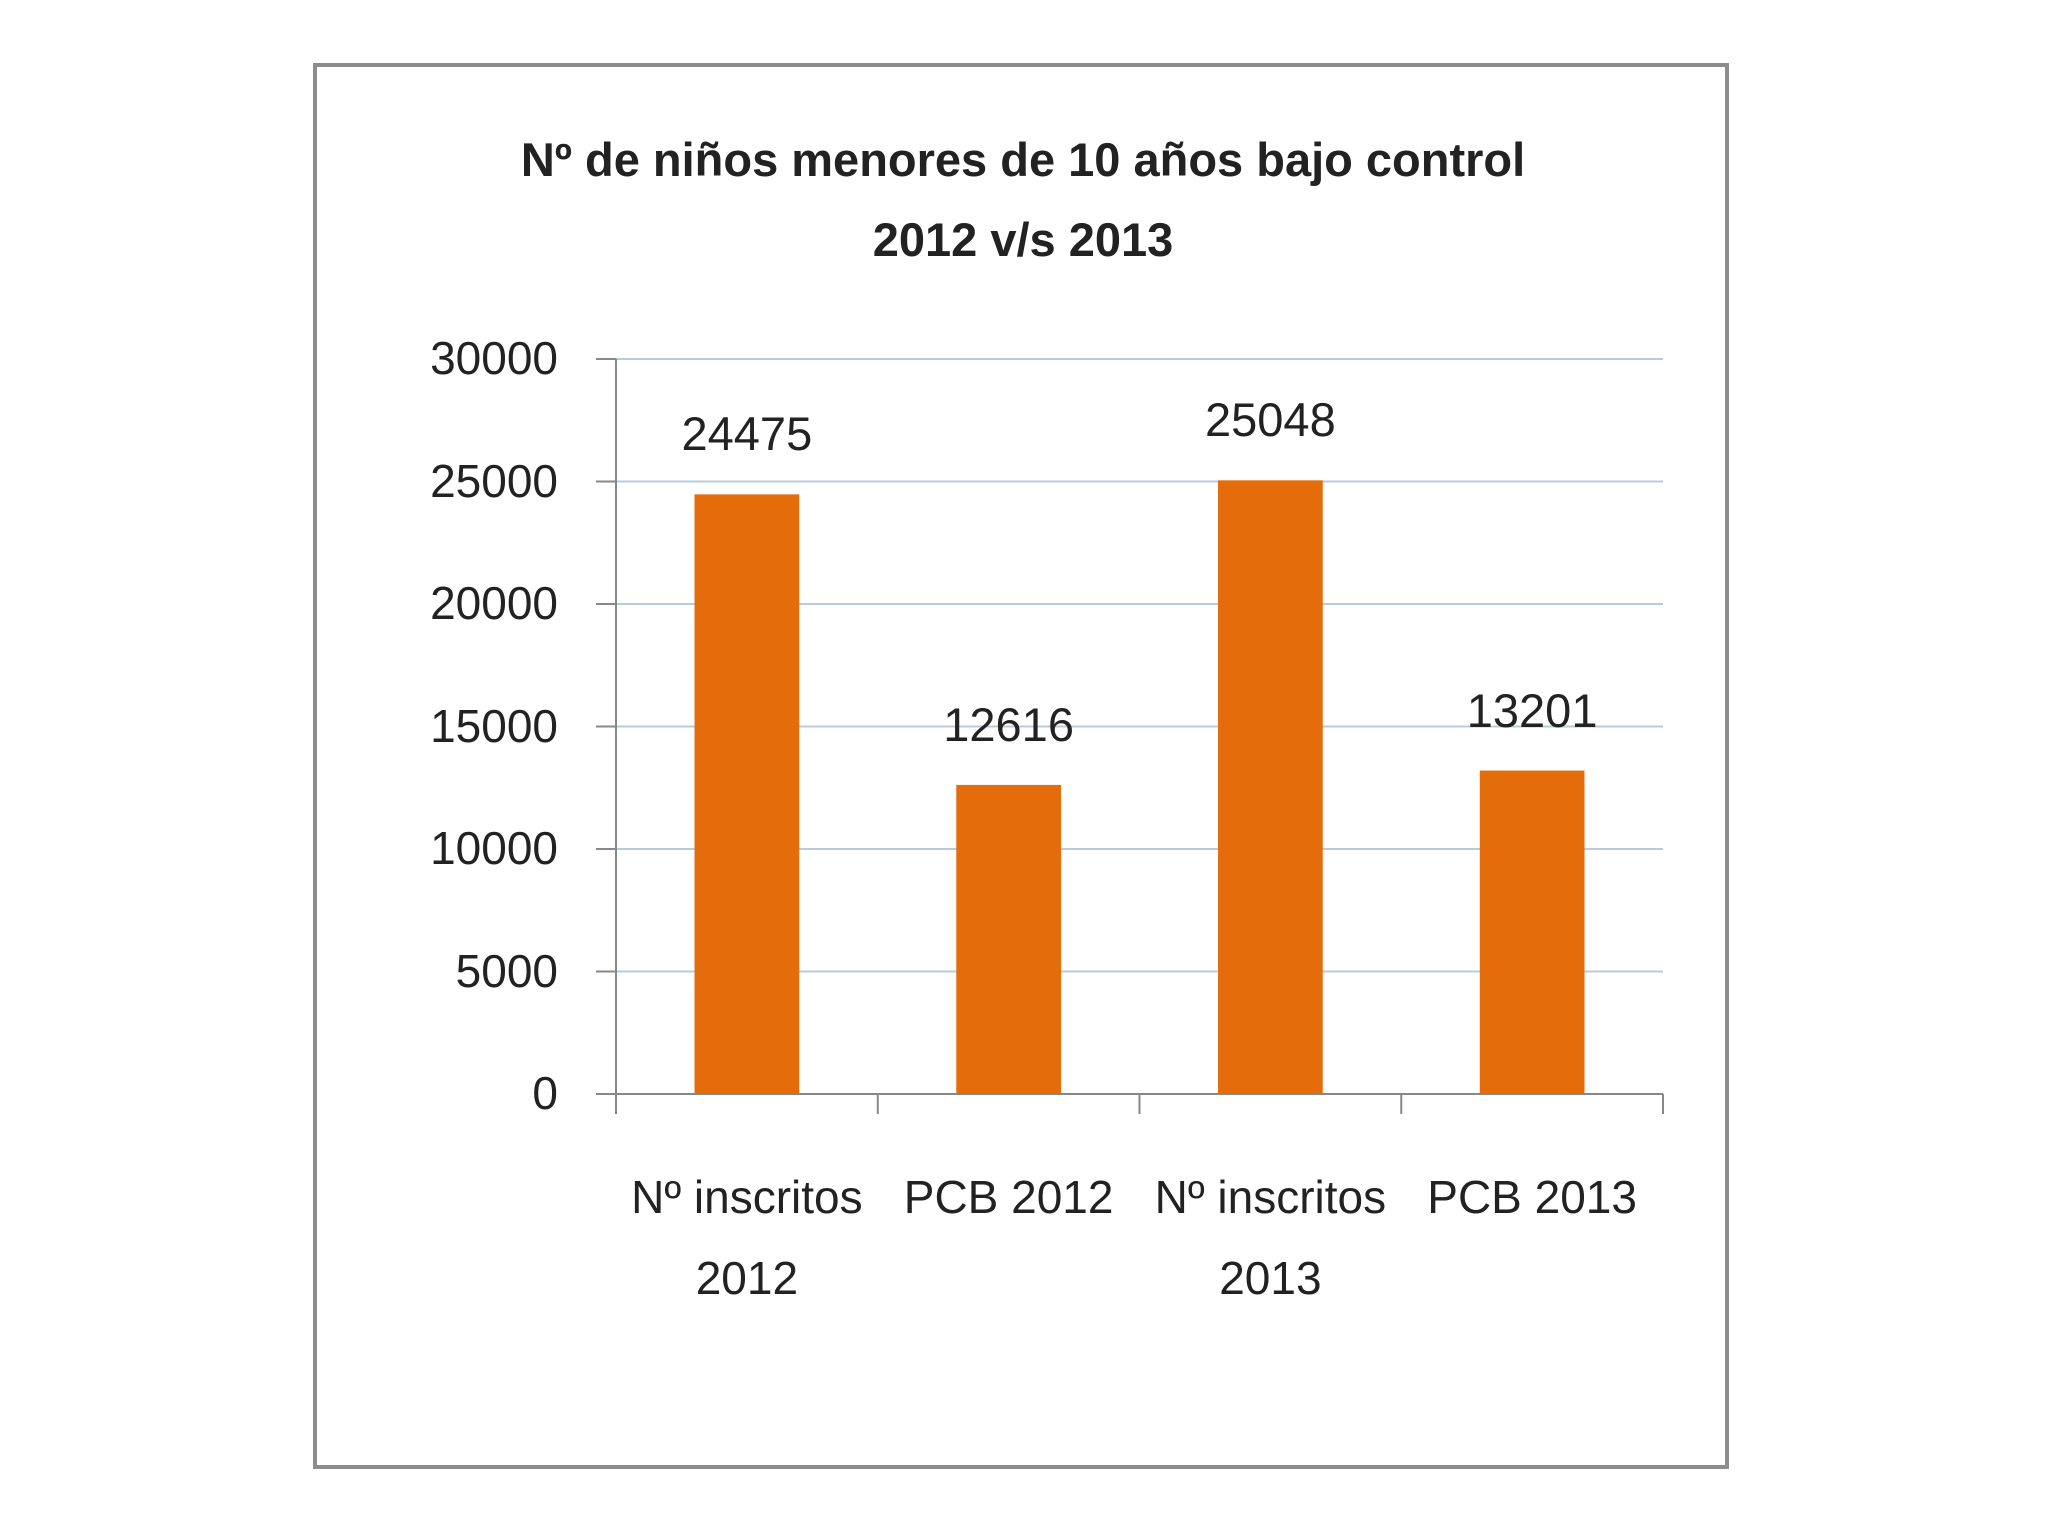 This screenshot has height=1536, width=2048. Describe the element at coordinates (1532, 1197) in the screenshot. I see `x-tick-label: PCB 2013` at that location.